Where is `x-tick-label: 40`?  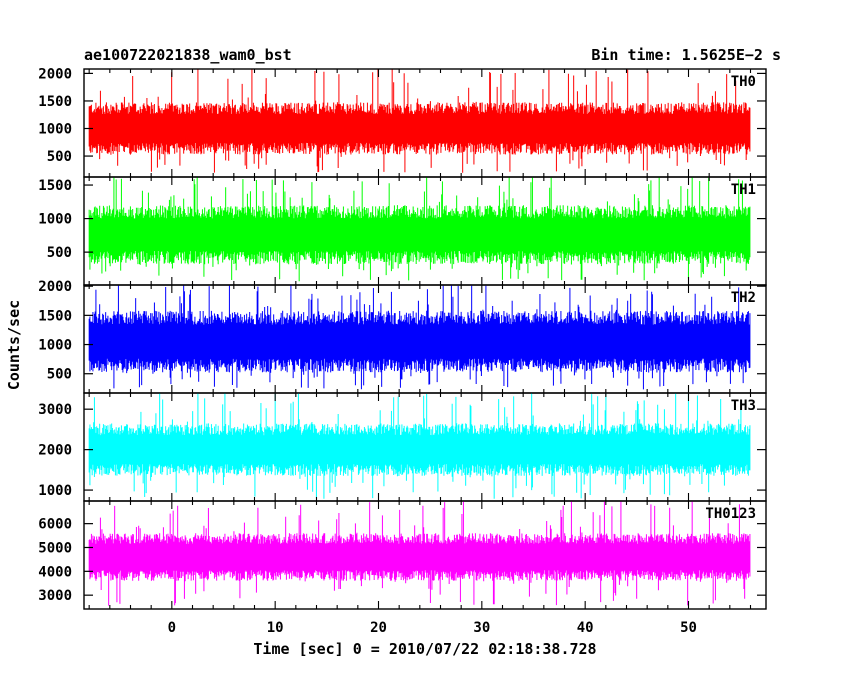 x-tick-label: 40 is located at coordinates (585, 628).